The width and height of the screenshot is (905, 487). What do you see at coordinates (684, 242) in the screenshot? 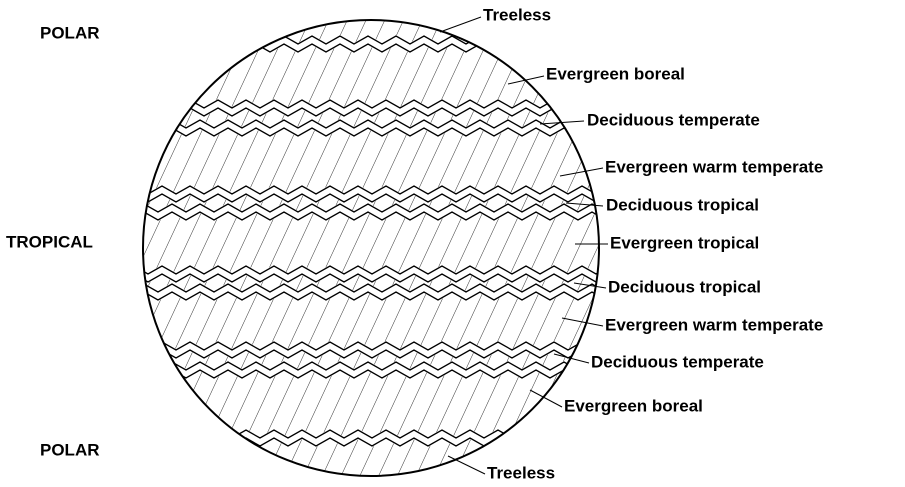
I see `vegetation-label: Evergreen tropical` at bounding box center [684, 242].